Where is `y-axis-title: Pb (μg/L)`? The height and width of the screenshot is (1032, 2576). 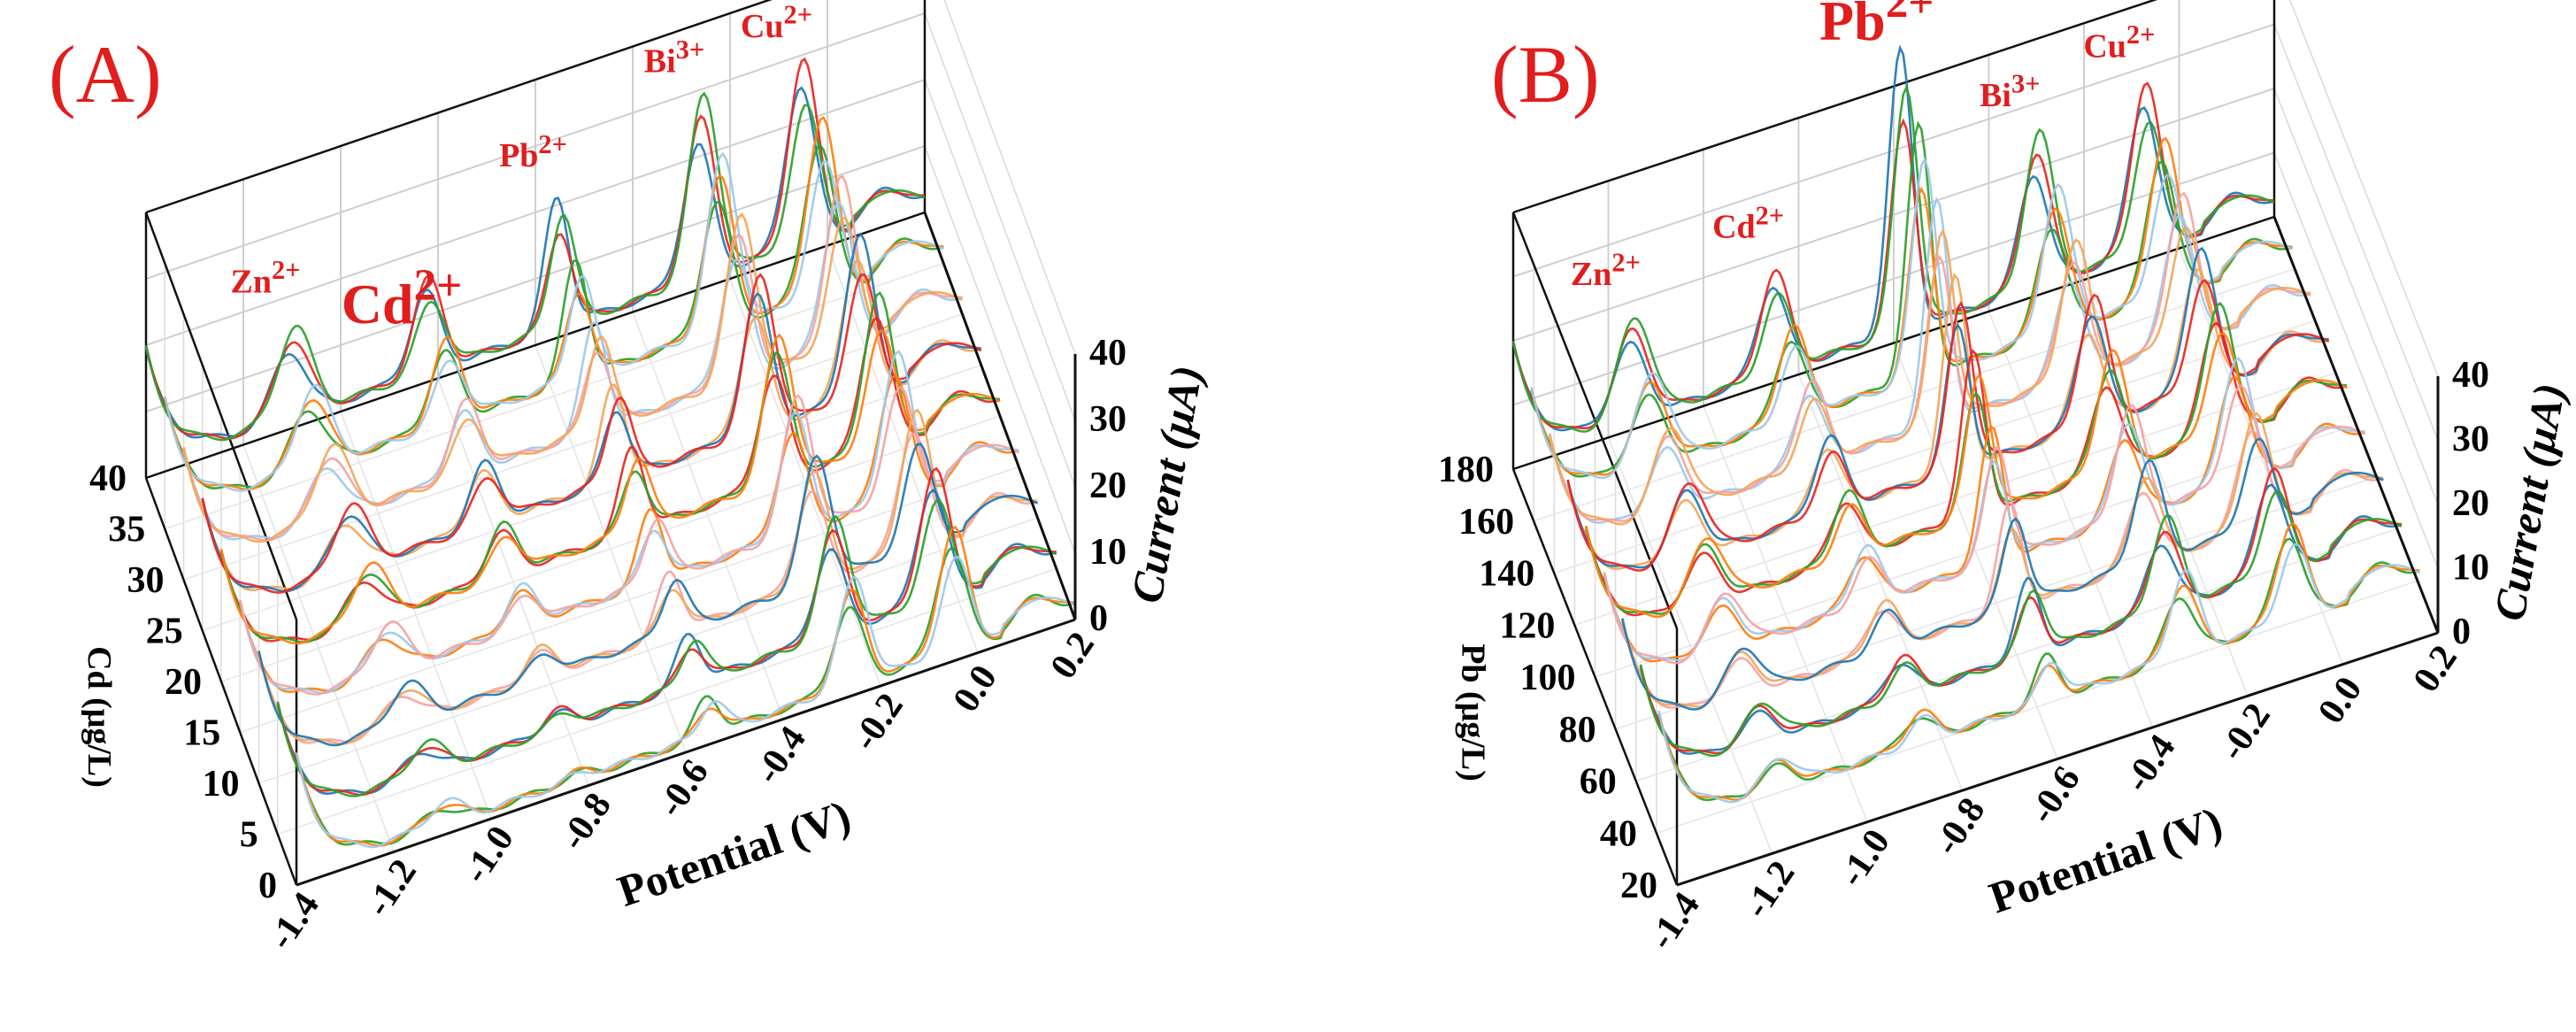 y-axis-title: Pb (μg/L) is located at coordinates (1473, 712).